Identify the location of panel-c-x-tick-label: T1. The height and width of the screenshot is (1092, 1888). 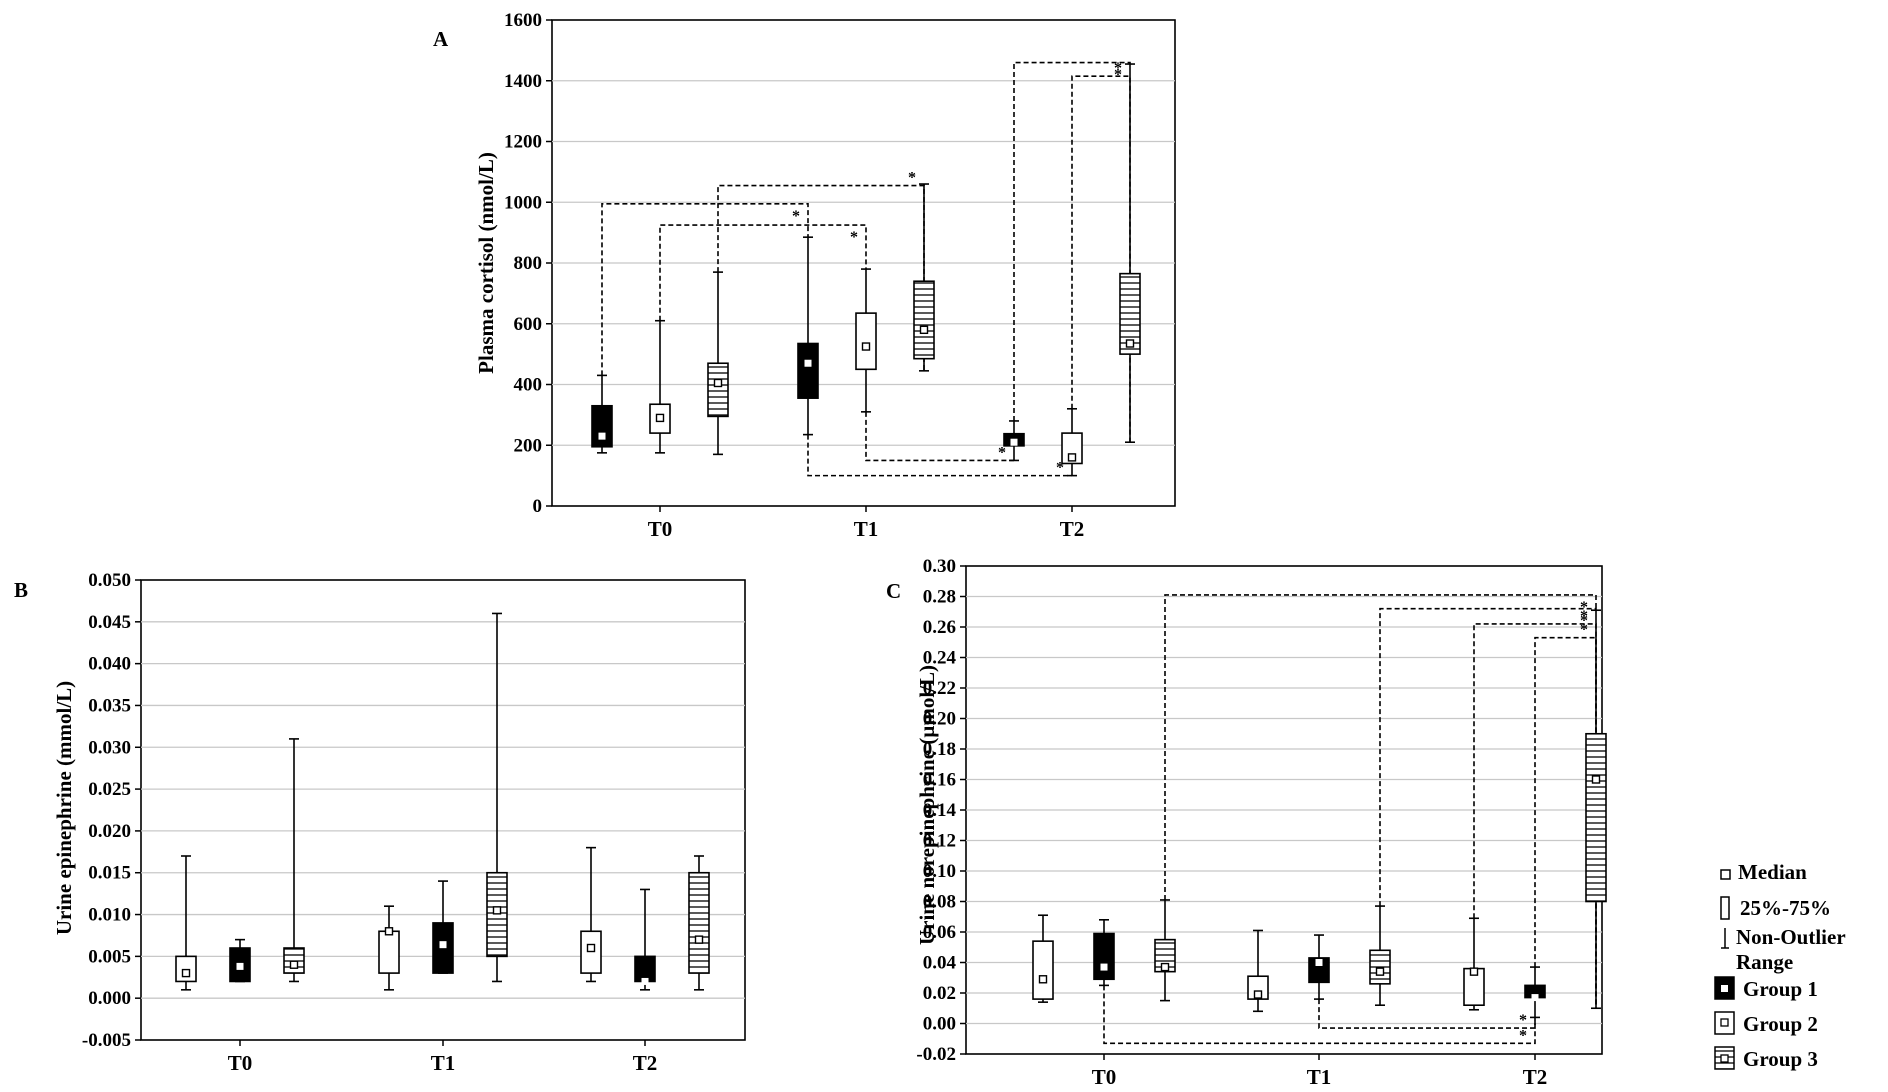
(1319, 1077).